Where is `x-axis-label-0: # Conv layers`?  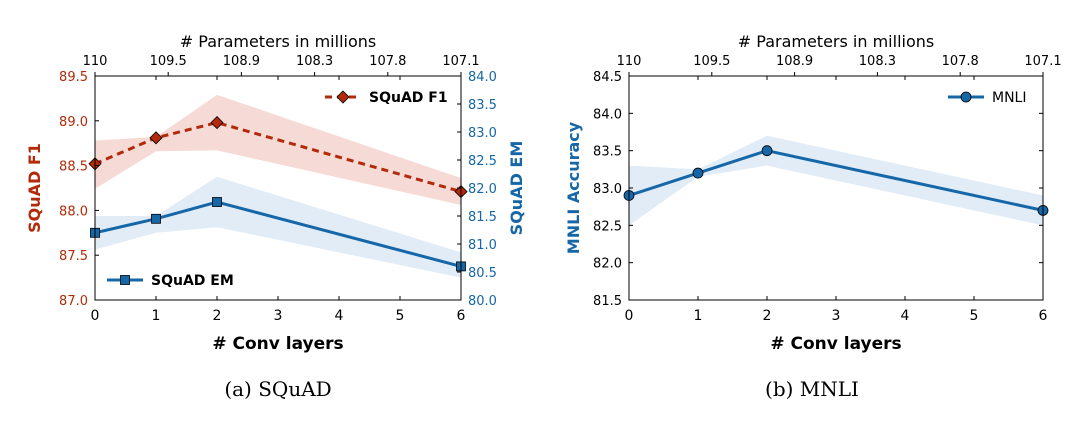
x-axis-label-0: # Conv layers is located at coordinates (277, 344).